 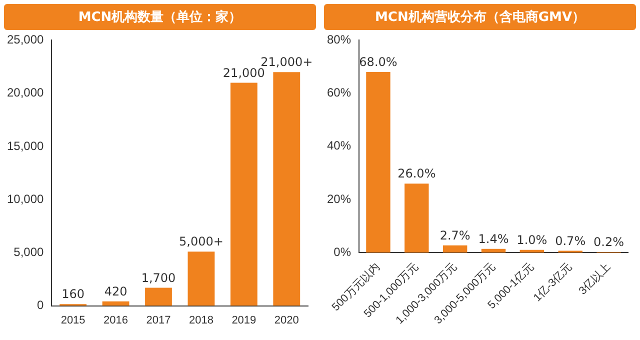 I want to click on y-tick-label: 25,000, so click(x=25, y=39).